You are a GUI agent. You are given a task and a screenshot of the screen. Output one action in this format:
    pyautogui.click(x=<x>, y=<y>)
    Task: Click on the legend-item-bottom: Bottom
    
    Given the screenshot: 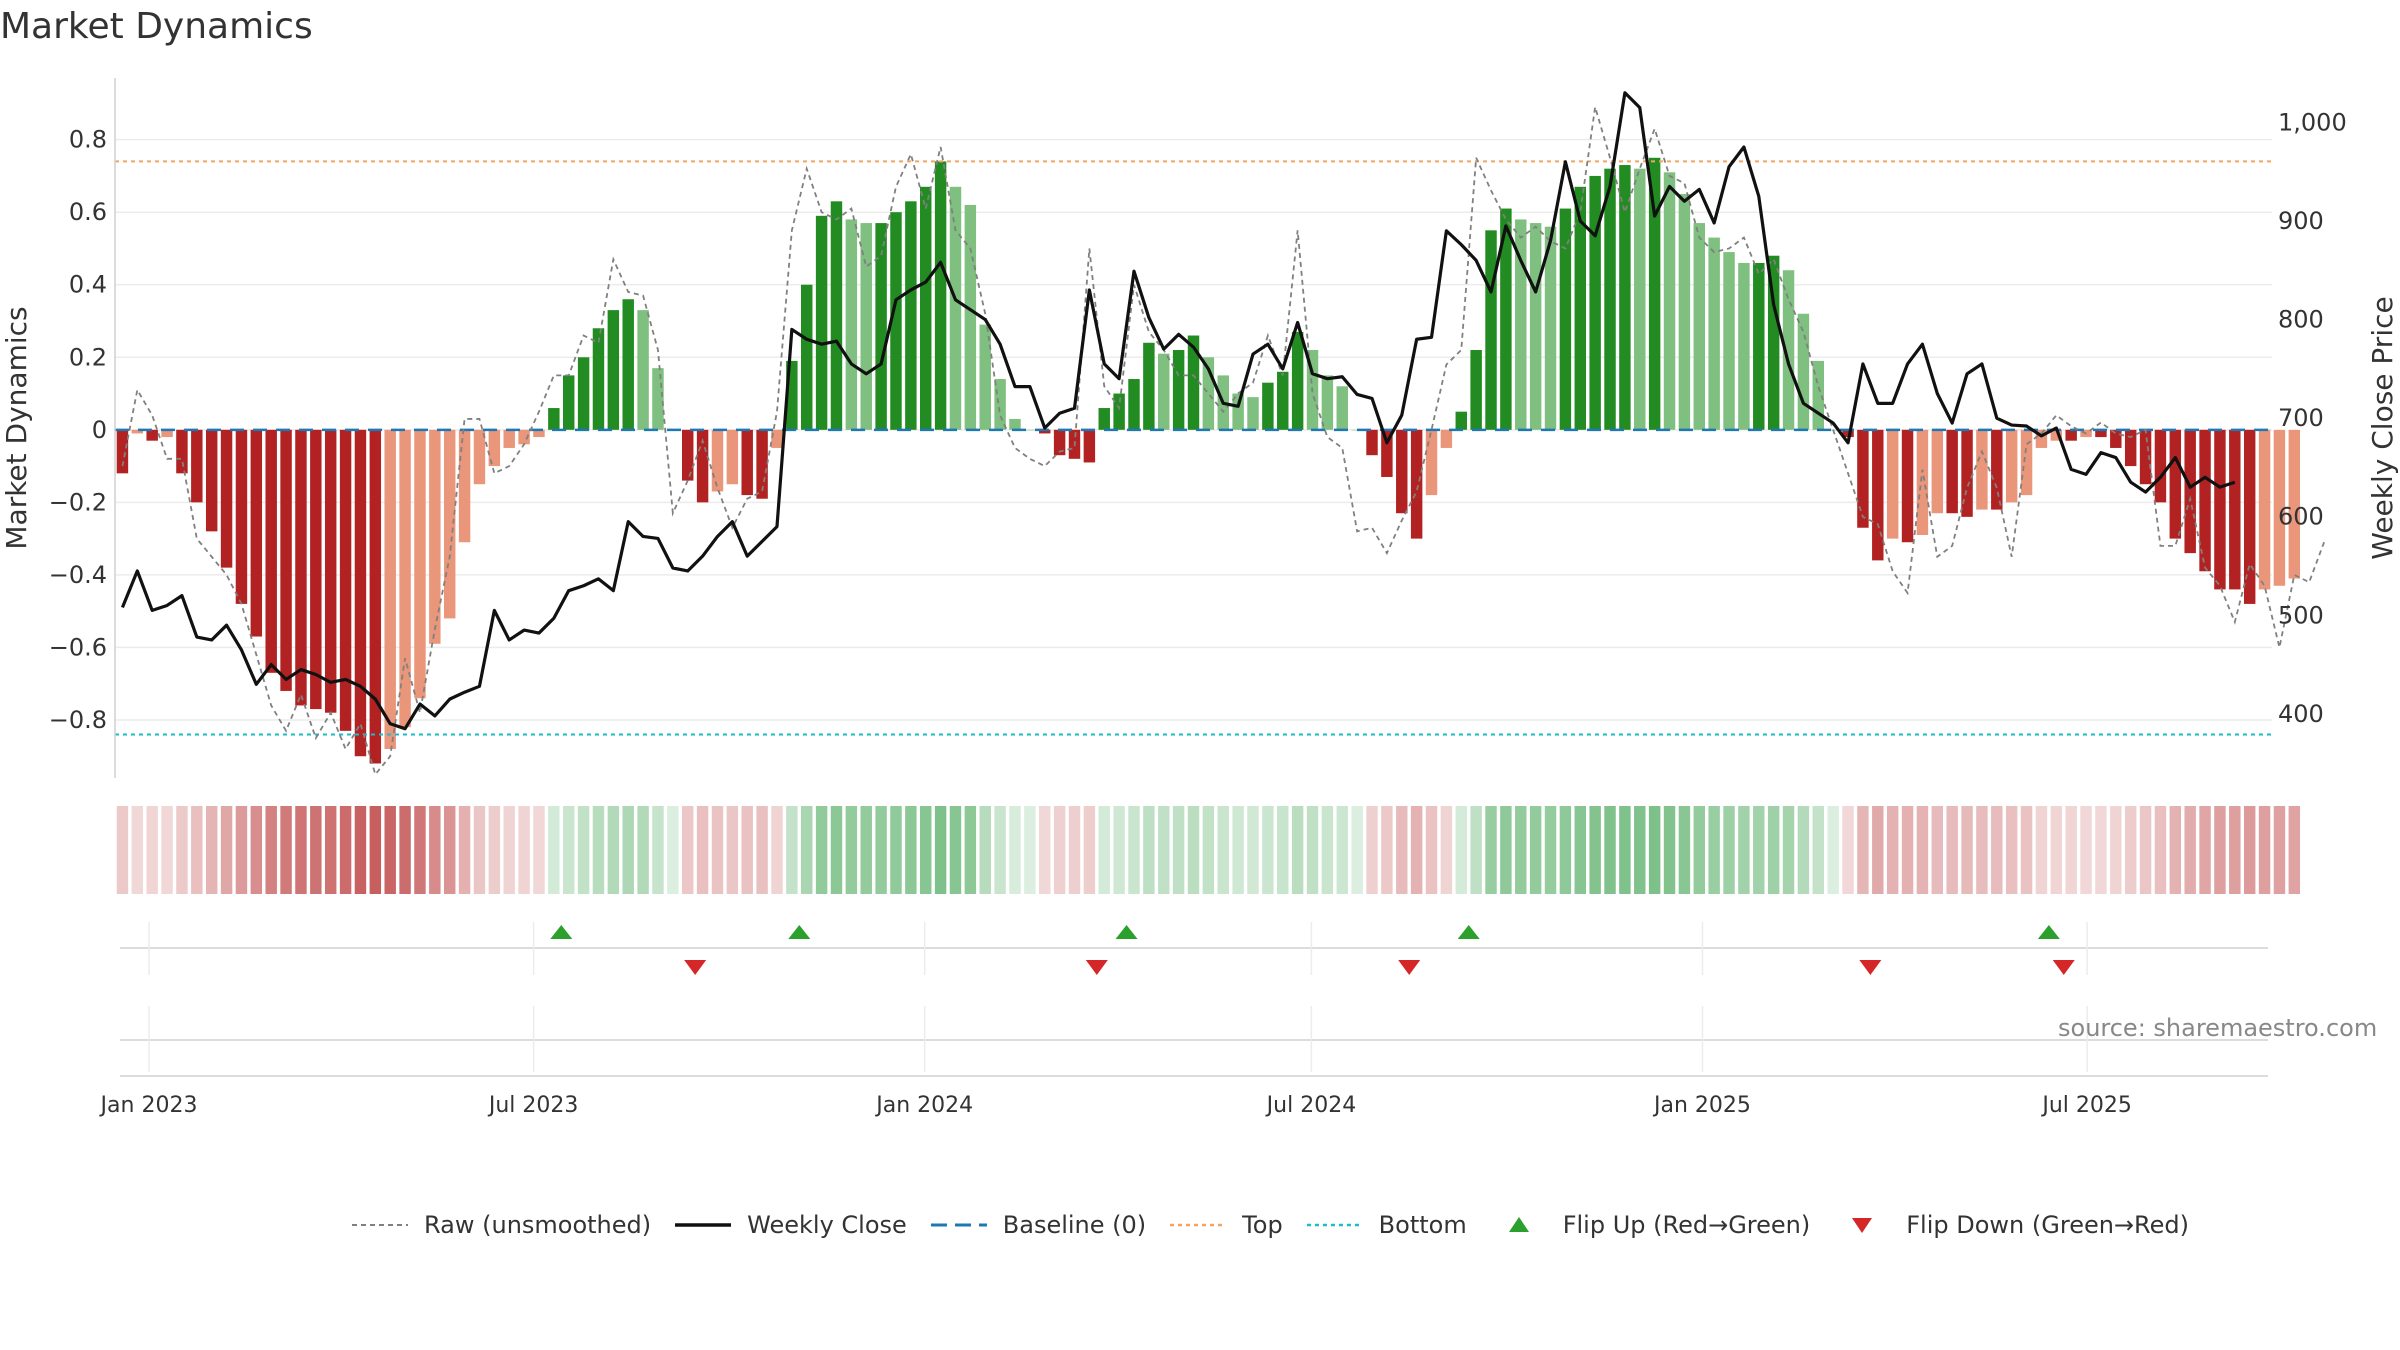 What is the action you would take?
    pyautogui.click(x=1386, y=1225)
    